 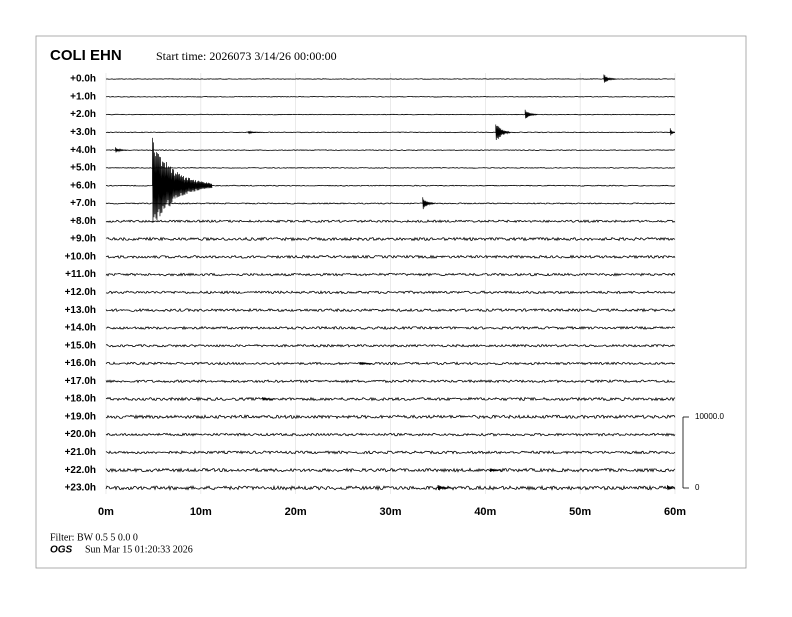 I want to click on filter: Filter: BW 0.5 5 0.0 0, so click(x=94, y=537).